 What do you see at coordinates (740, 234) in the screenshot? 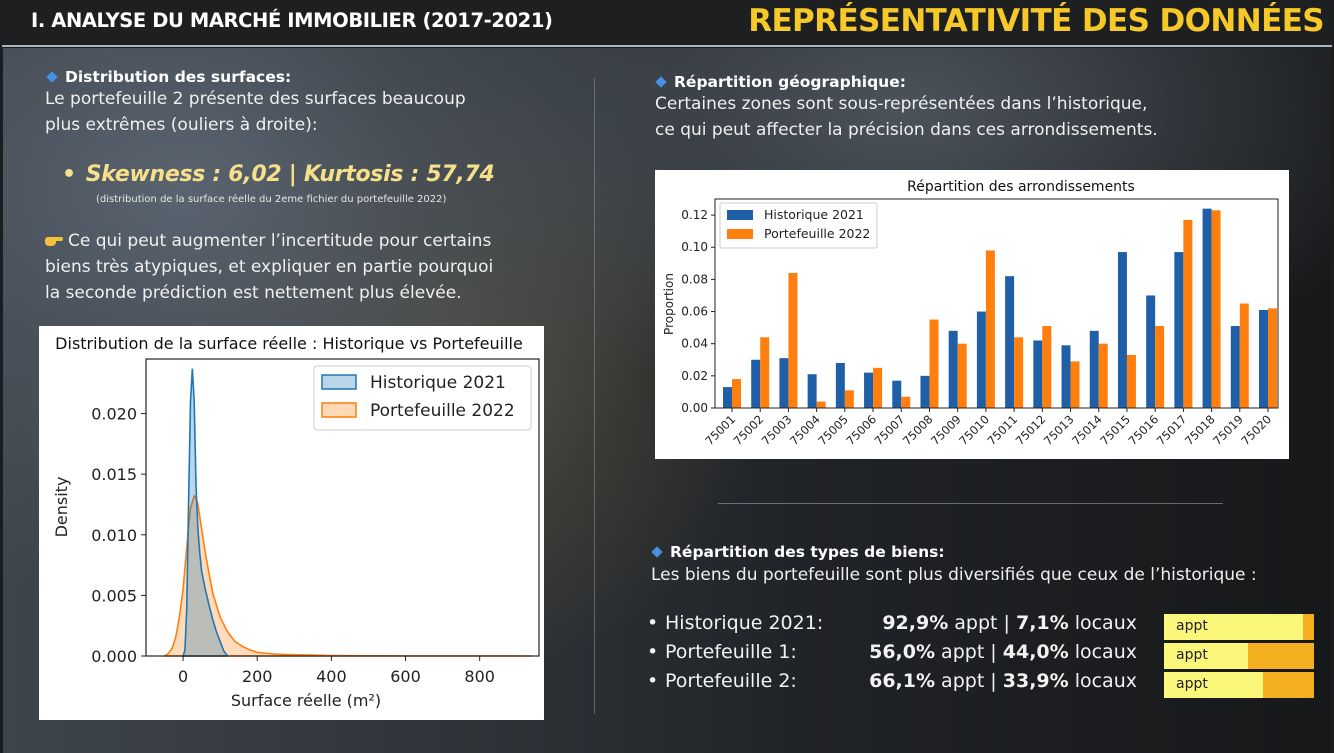
I see `legend-swatch-portefeuille` at bounding box center [740, 234].